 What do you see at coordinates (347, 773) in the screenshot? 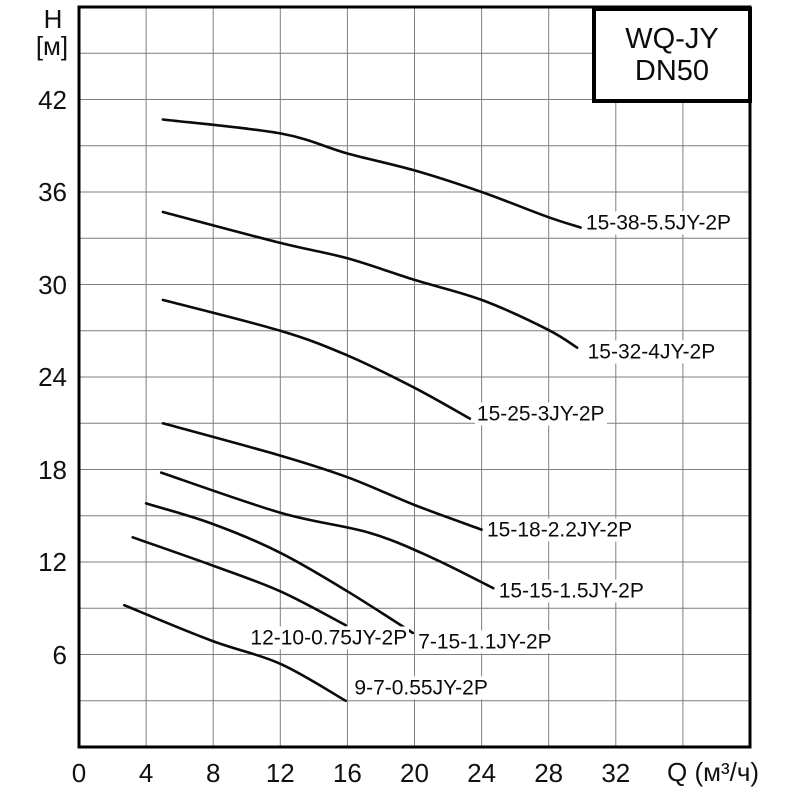
I see `x-tick-label-16: 16` at bounding box center [347, 773].